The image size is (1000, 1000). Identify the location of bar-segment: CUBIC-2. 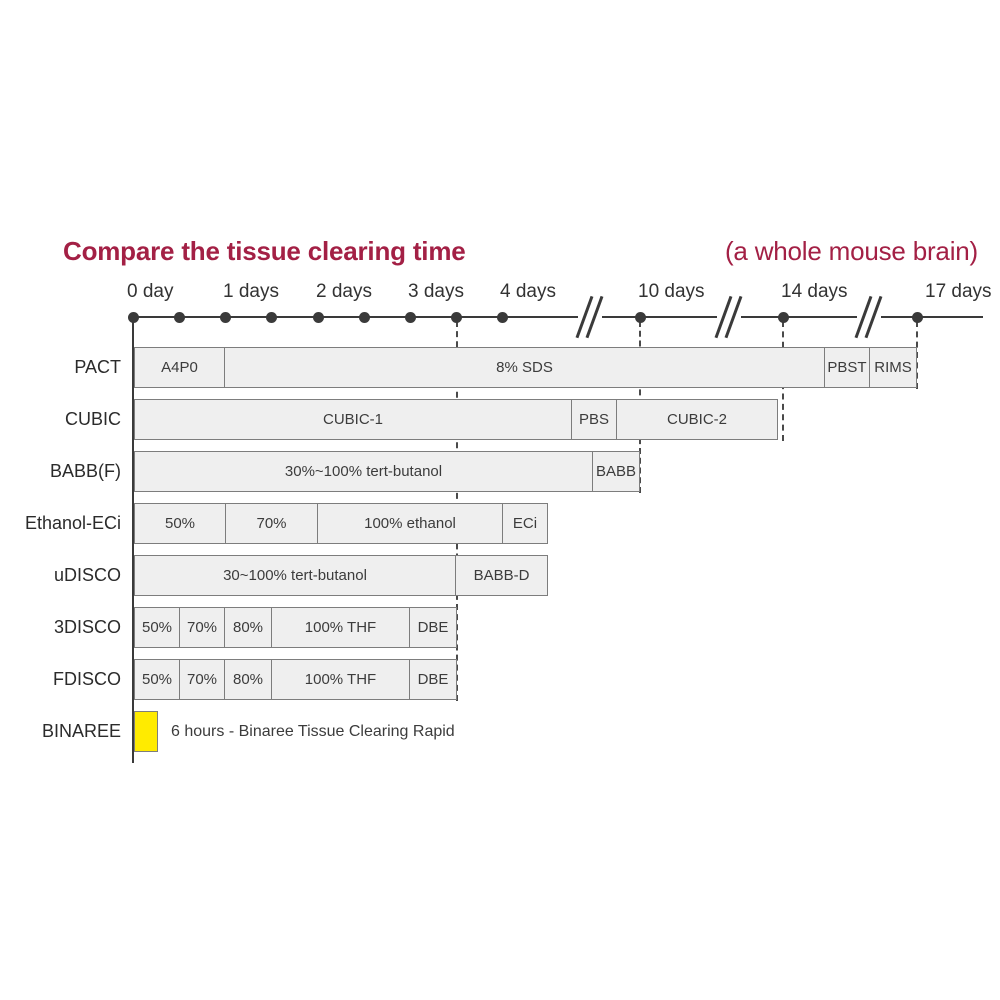
(697, 419).